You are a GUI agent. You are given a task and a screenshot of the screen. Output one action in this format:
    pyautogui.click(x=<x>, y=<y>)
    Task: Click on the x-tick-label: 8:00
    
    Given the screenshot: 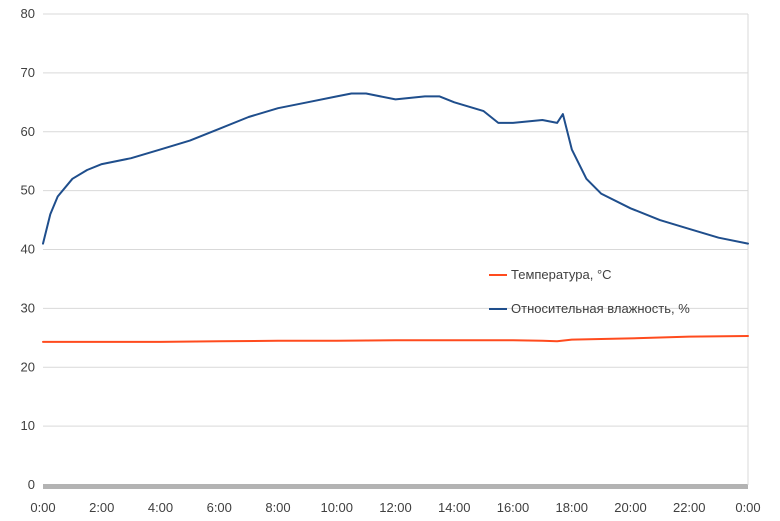 What is the action you would take?
    pyautogui.click(x=277, y=507)
    